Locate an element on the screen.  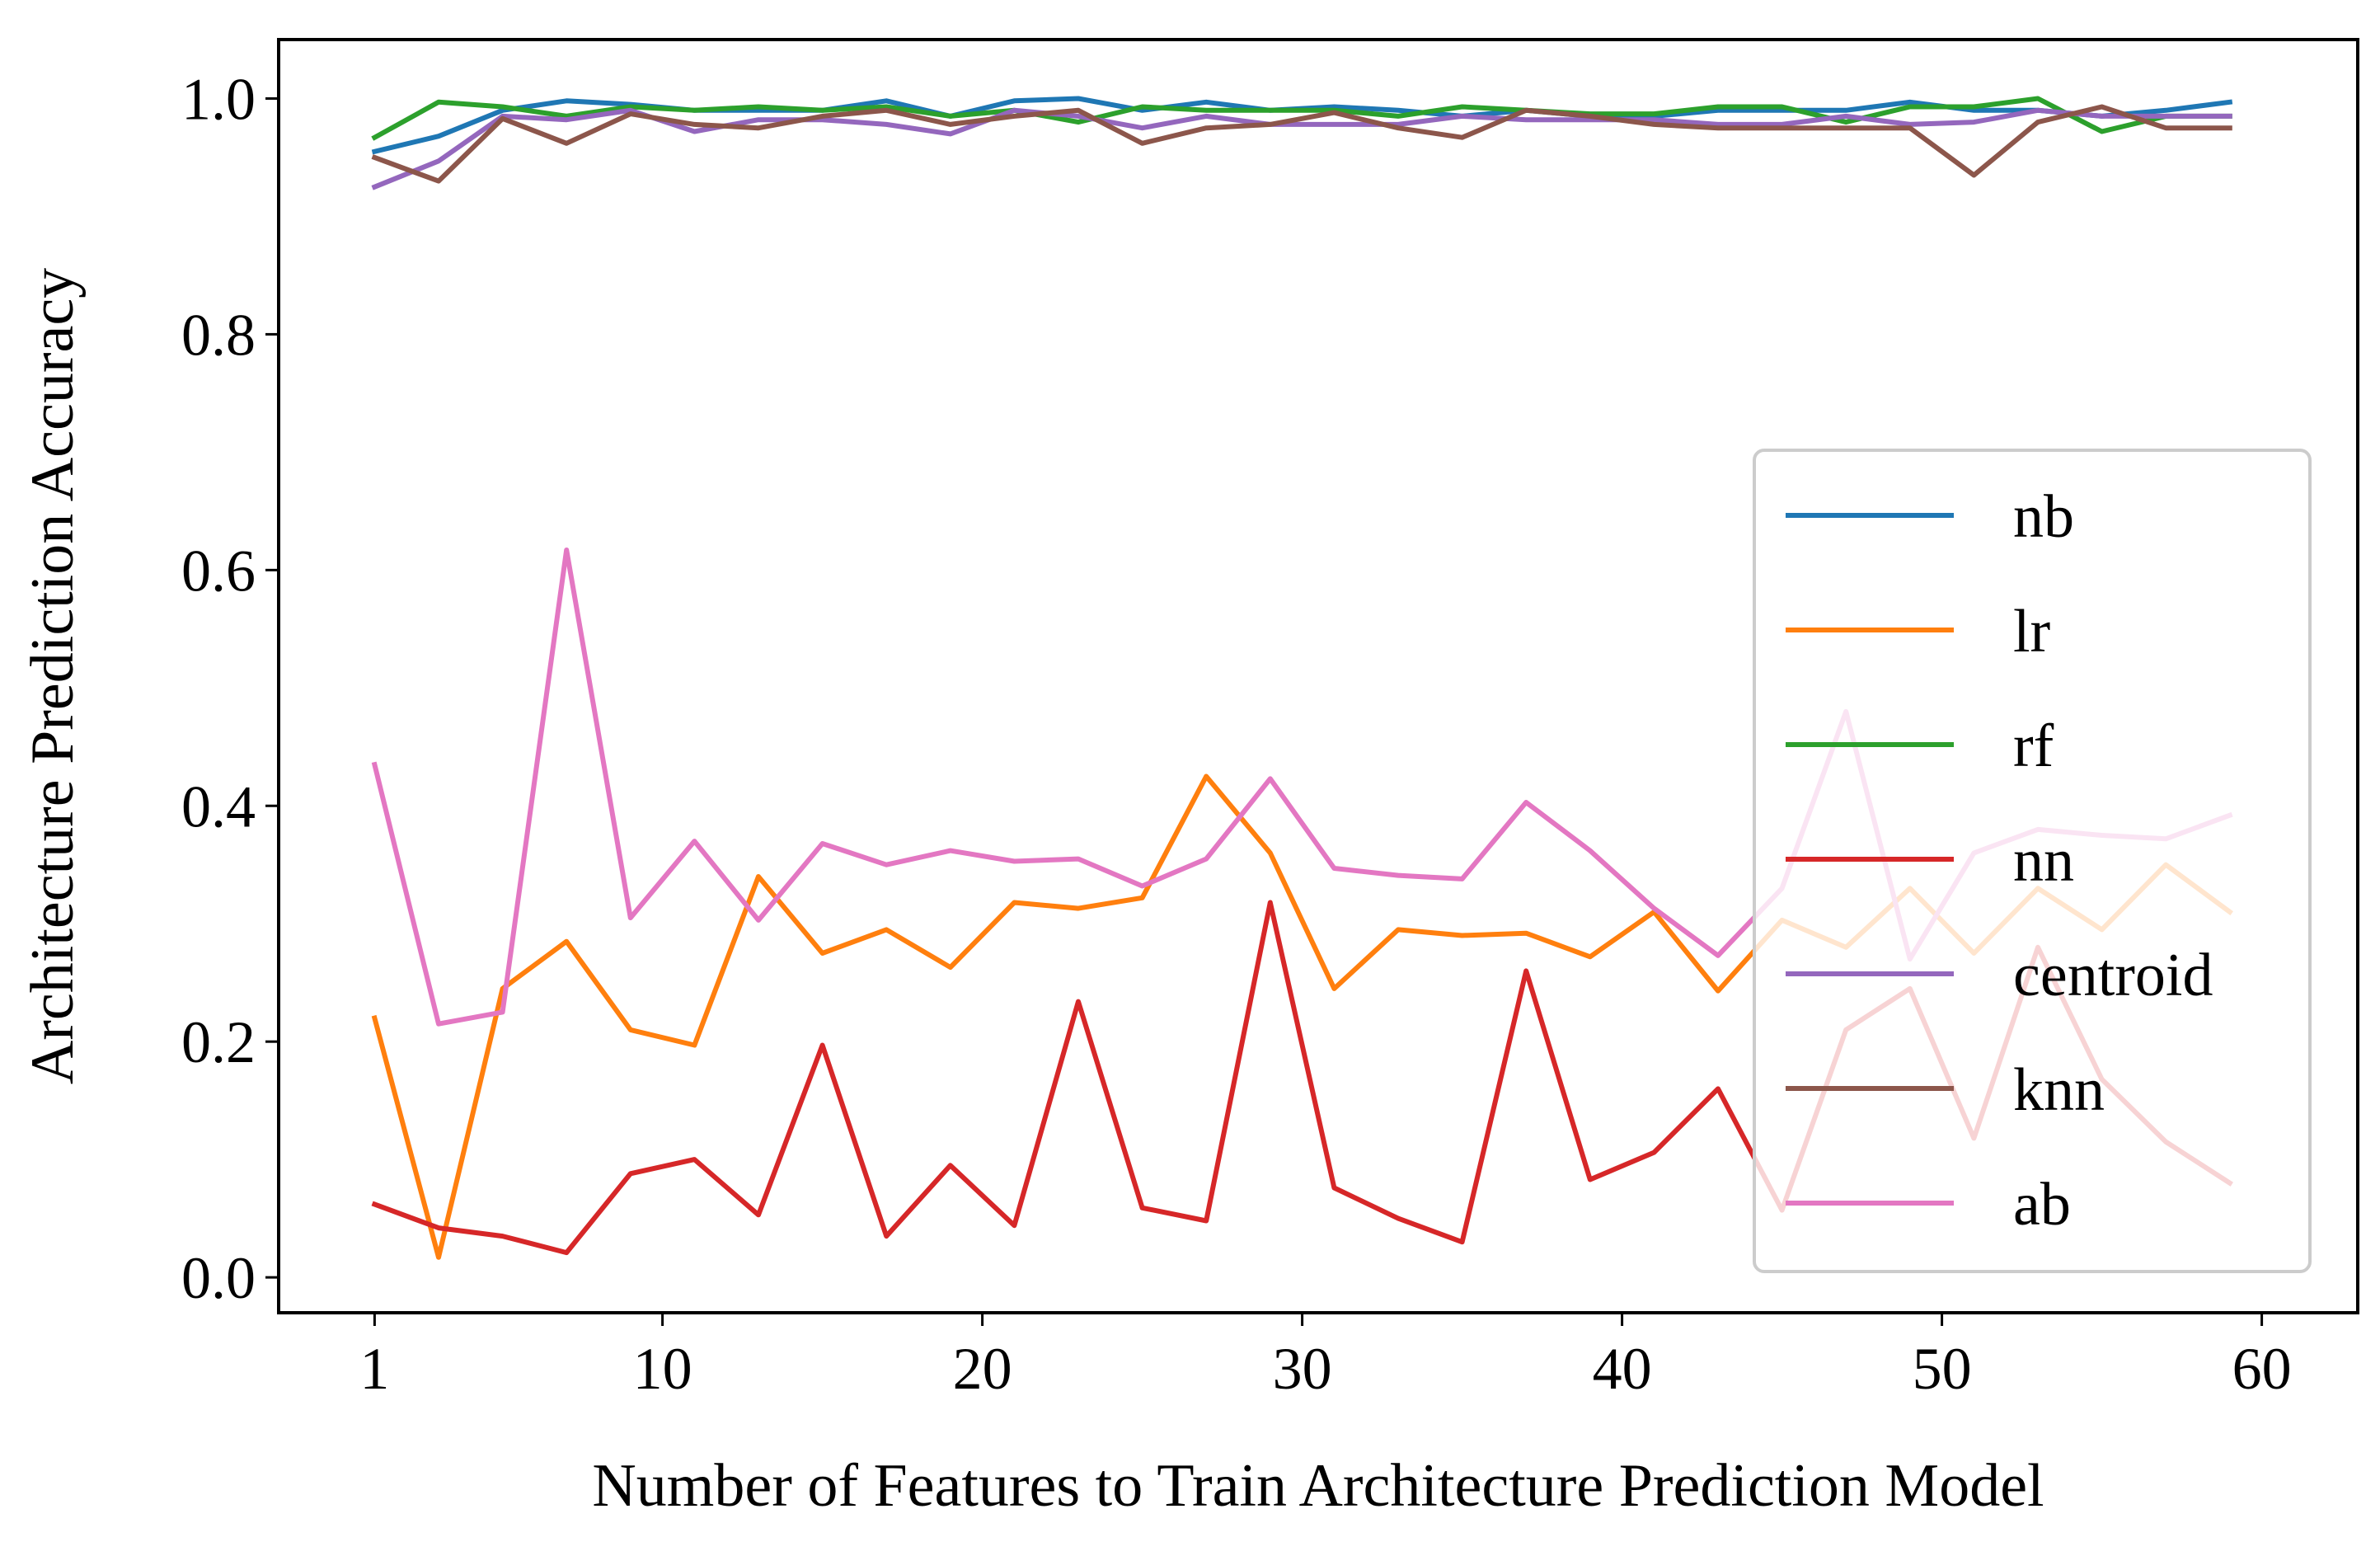
legend-label-rf: rf is located at coordinates (2033, 746).